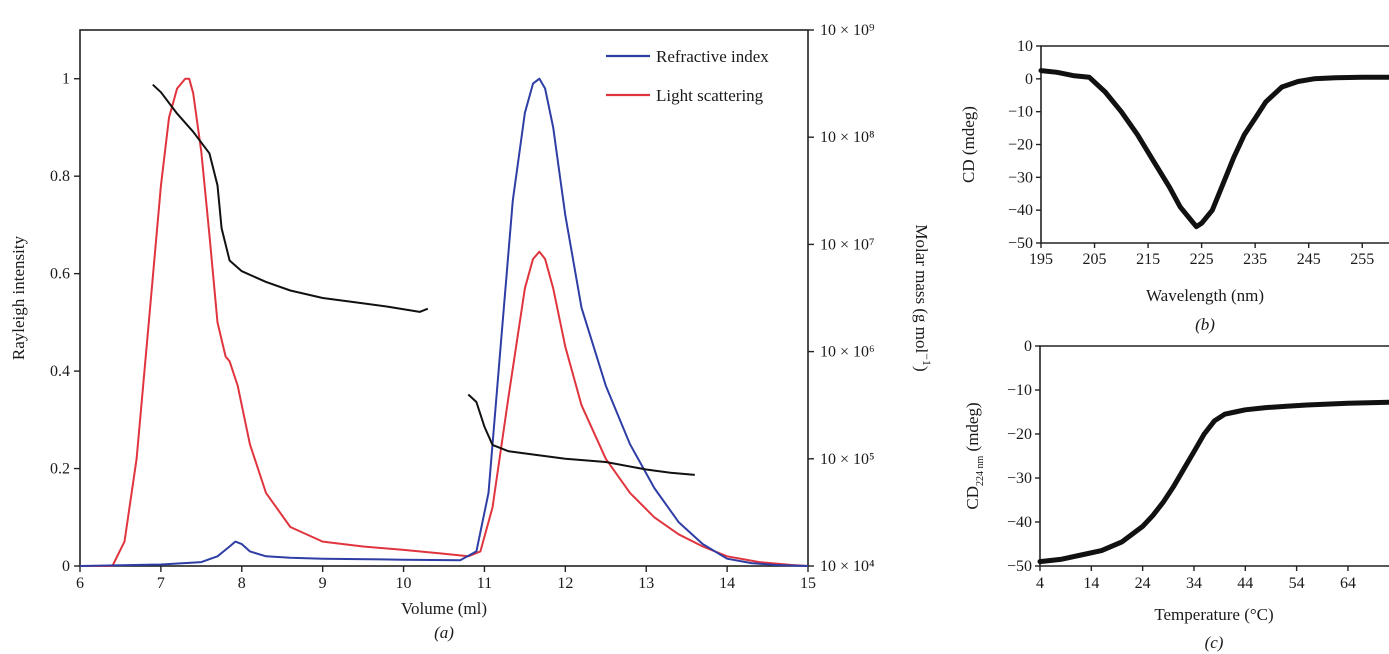 This screenshot has width=1389, height=654. Describe the element at coordinates (712, 56) in the screenshot. I see `legend-label-refractive-index: Refractive index` at that location.